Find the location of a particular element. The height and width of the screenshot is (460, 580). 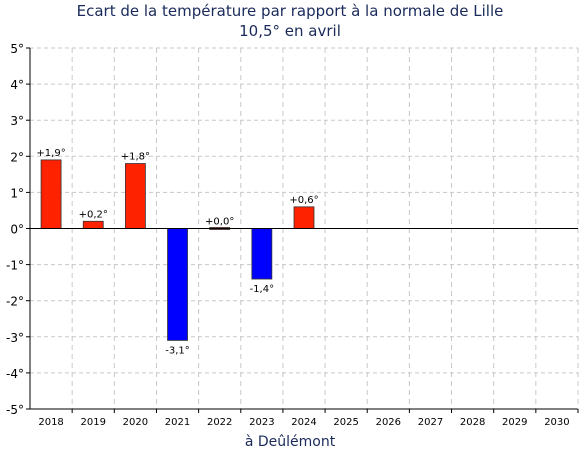

y-tick-label: 0° is located at coordinates (17, 230).